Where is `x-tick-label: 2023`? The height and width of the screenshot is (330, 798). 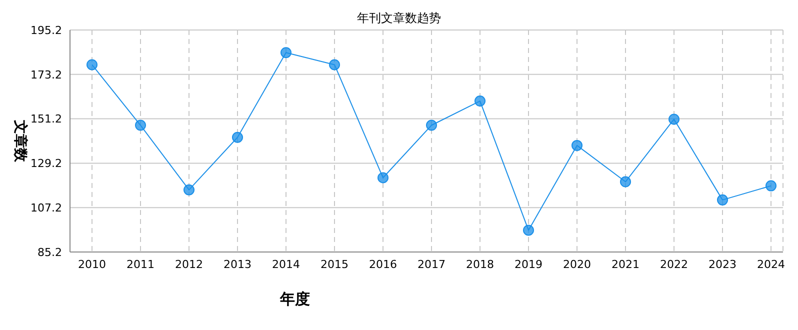
x-tick-label: 2023 is located at coordinates (722, 264).